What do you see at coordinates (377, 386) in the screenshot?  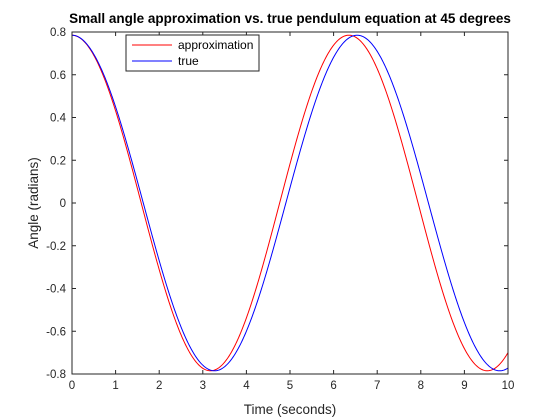 I see `x-tick-label: 7` at bounding box center [377, 386].